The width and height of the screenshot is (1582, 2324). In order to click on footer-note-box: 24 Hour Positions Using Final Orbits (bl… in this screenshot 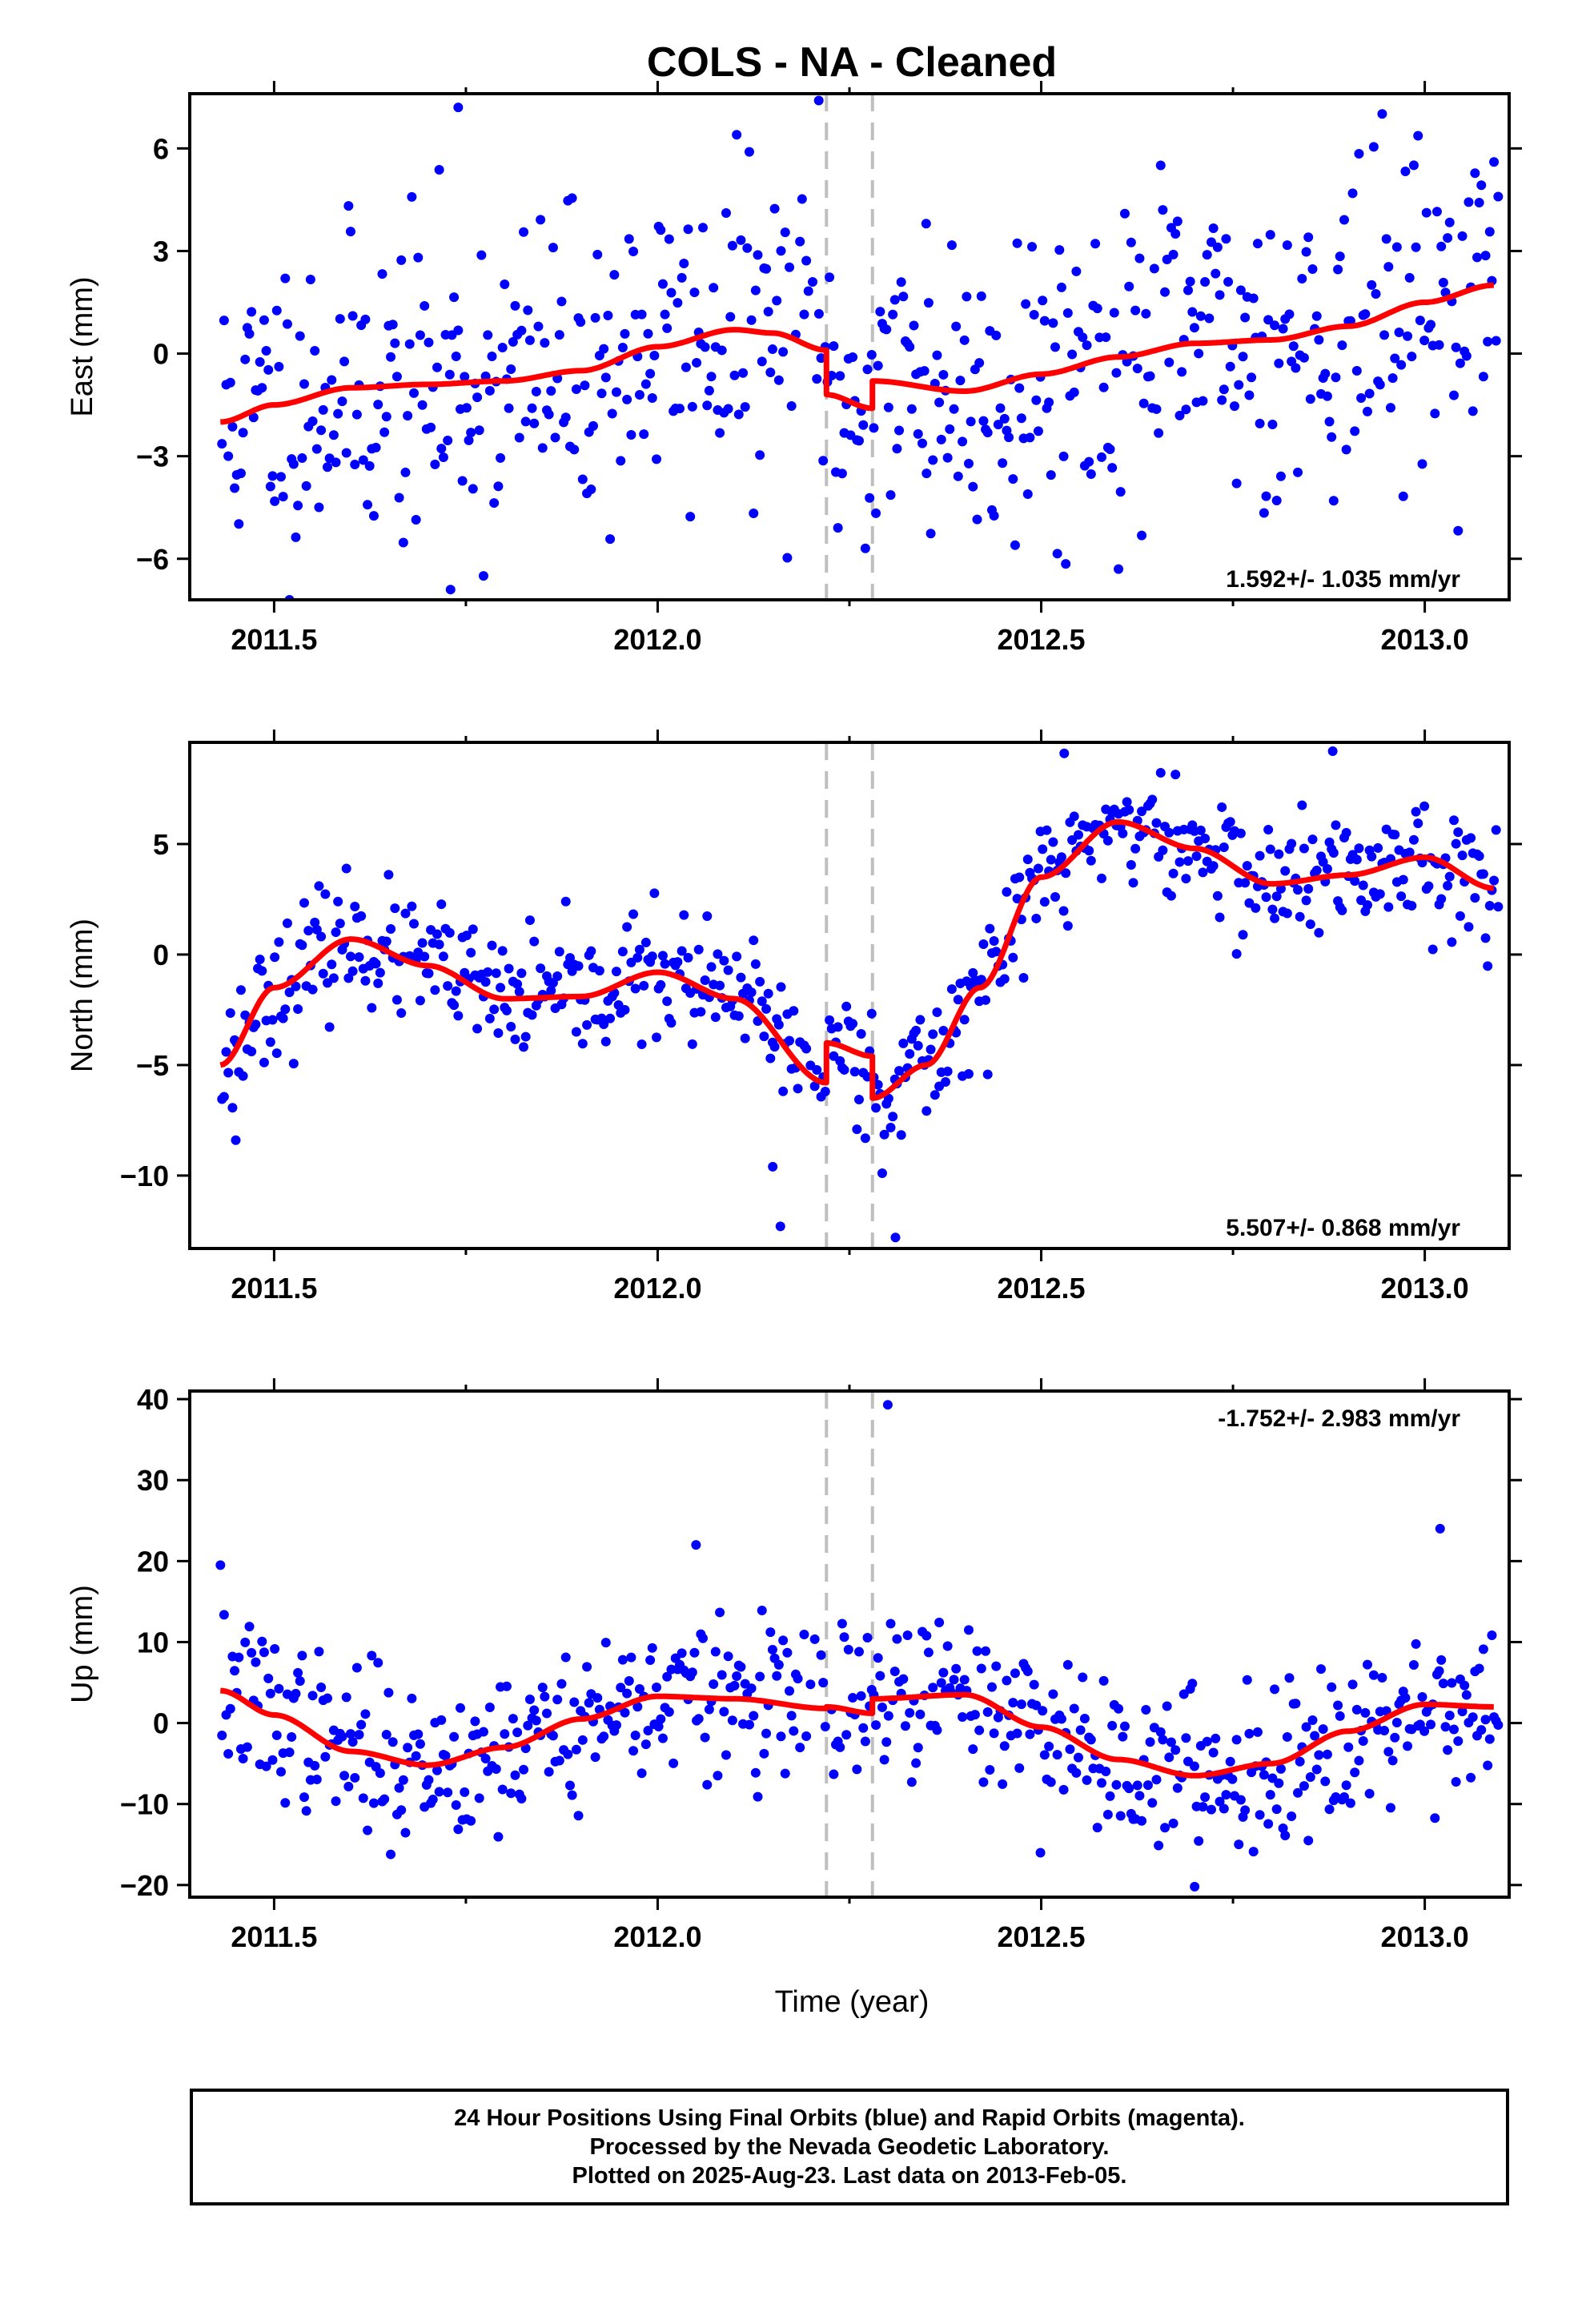, I will do `click(849, 2147)`.